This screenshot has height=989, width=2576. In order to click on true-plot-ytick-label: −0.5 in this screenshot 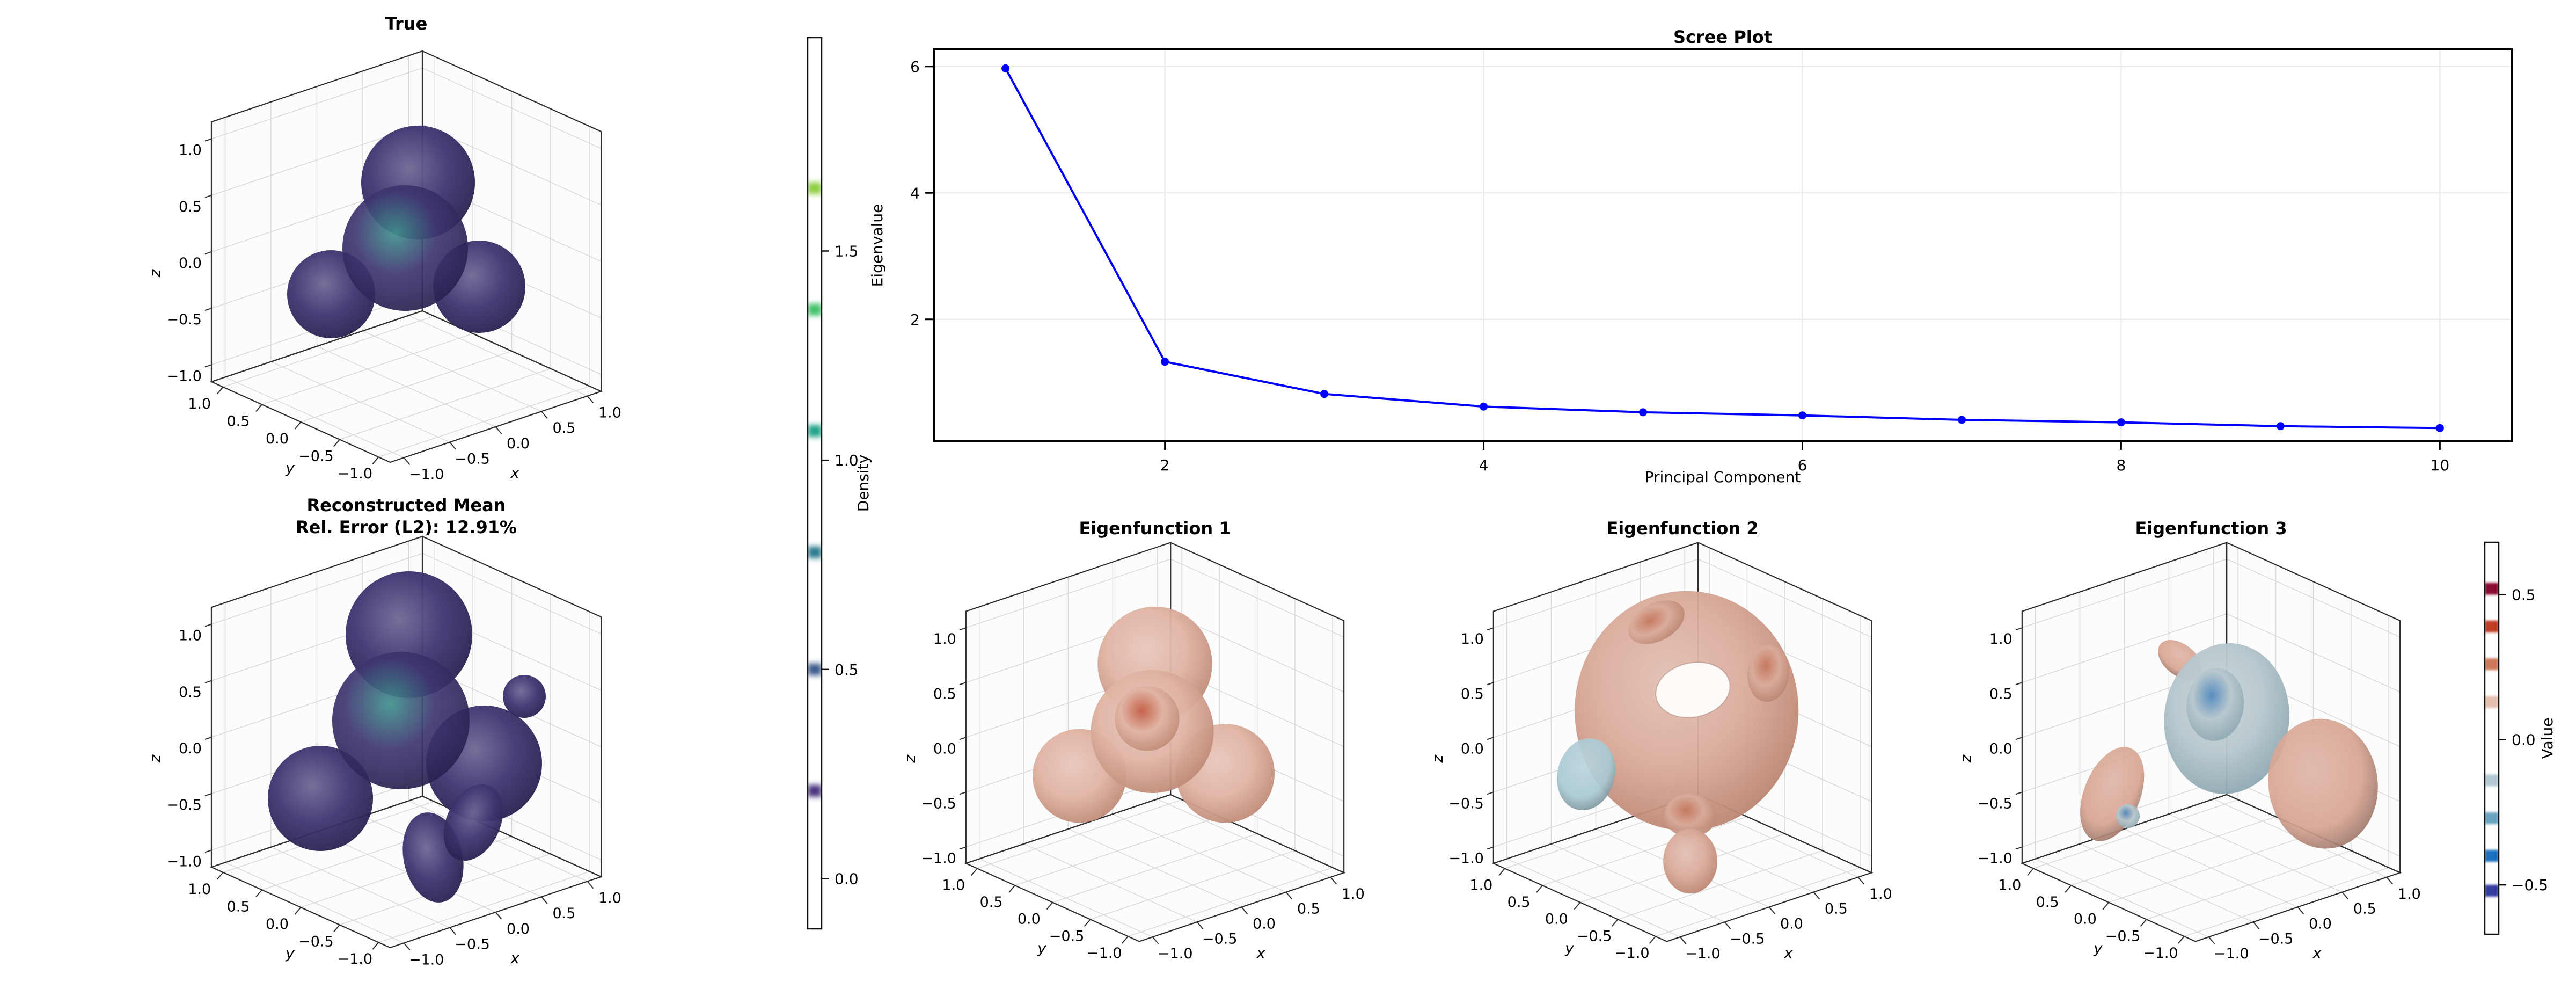, I will do `click(316, 456)`.